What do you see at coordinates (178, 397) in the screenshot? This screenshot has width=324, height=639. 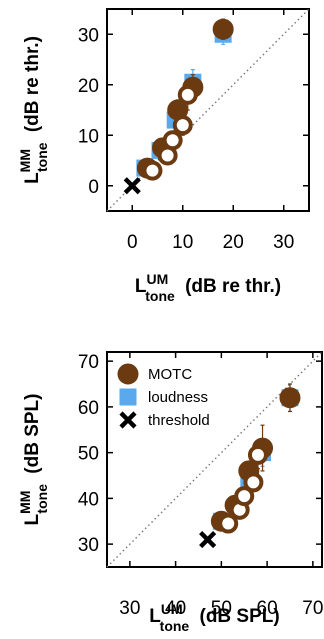 I see `legend-label-loudness: loudness` at bounding box center [178, 397].